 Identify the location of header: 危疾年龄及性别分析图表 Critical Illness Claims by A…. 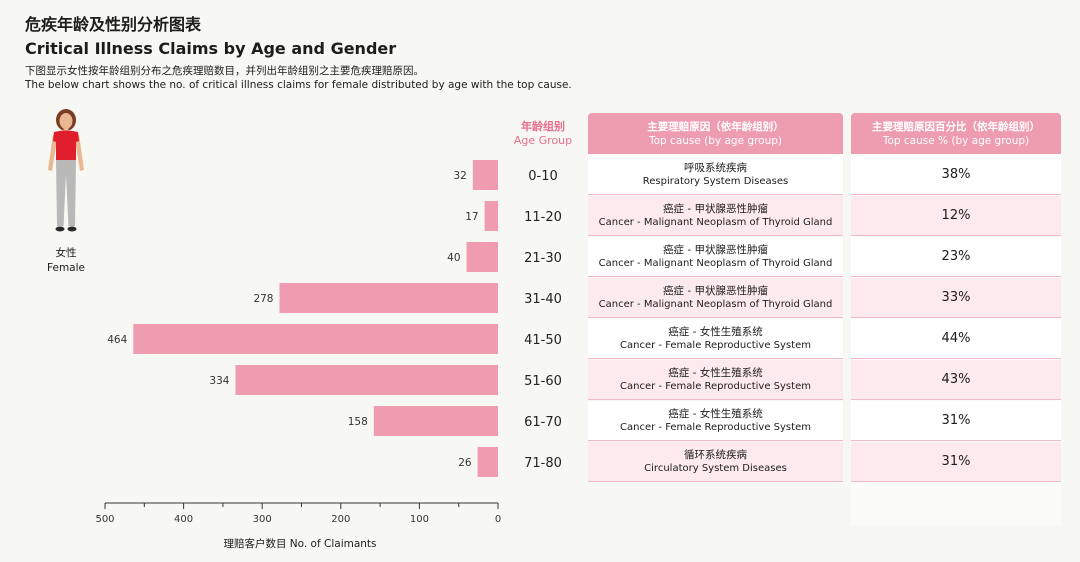
(298, 53).